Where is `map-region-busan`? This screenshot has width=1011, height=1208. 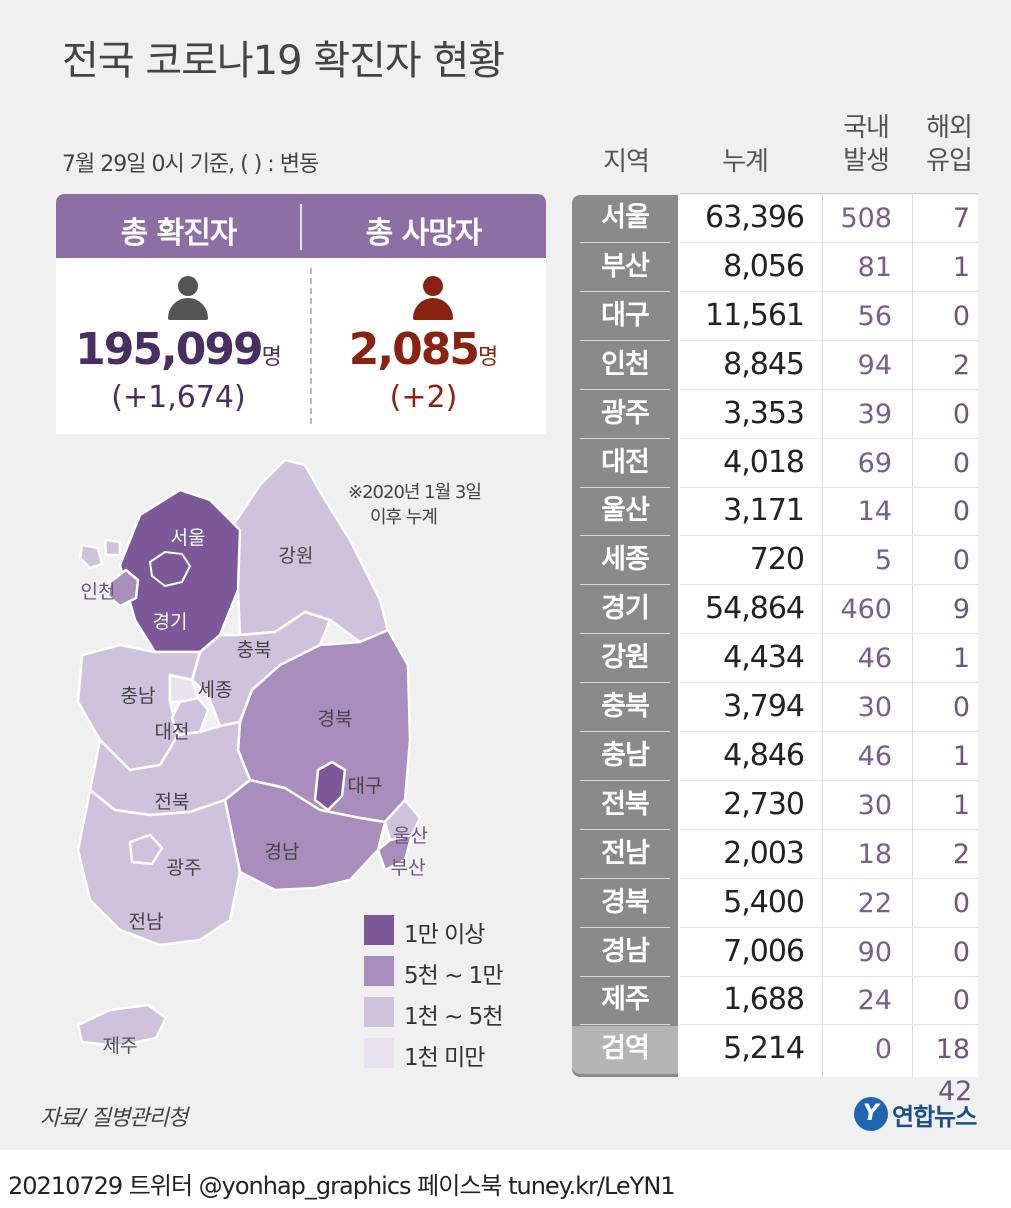
map-region-busan is located at coordinates (395, 852).